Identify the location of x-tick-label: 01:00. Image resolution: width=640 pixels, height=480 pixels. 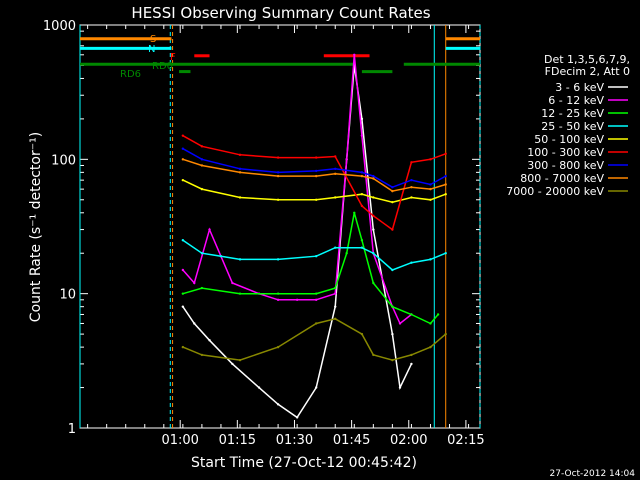
(179, 440).